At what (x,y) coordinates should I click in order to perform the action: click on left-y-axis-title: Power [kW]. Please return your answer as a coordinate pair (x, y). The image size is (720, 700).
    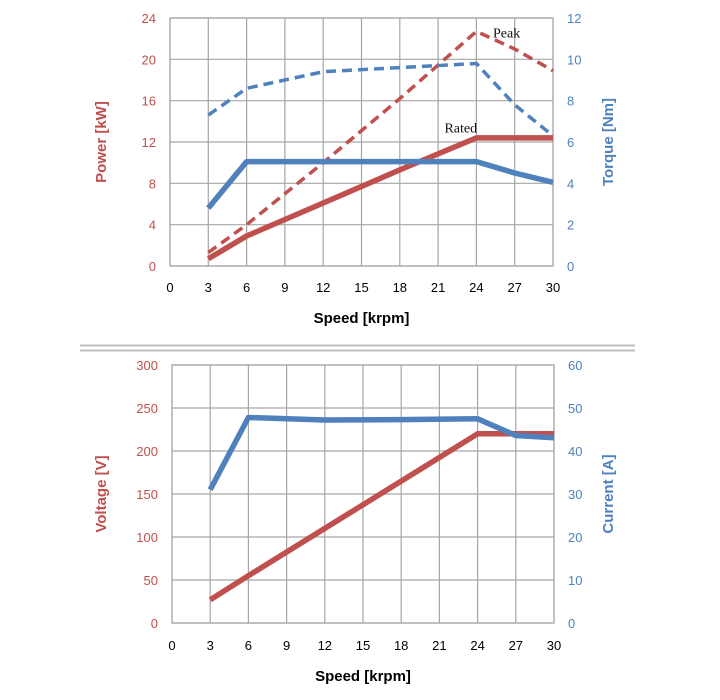
    Looking at the image, I should click on (101, 142).